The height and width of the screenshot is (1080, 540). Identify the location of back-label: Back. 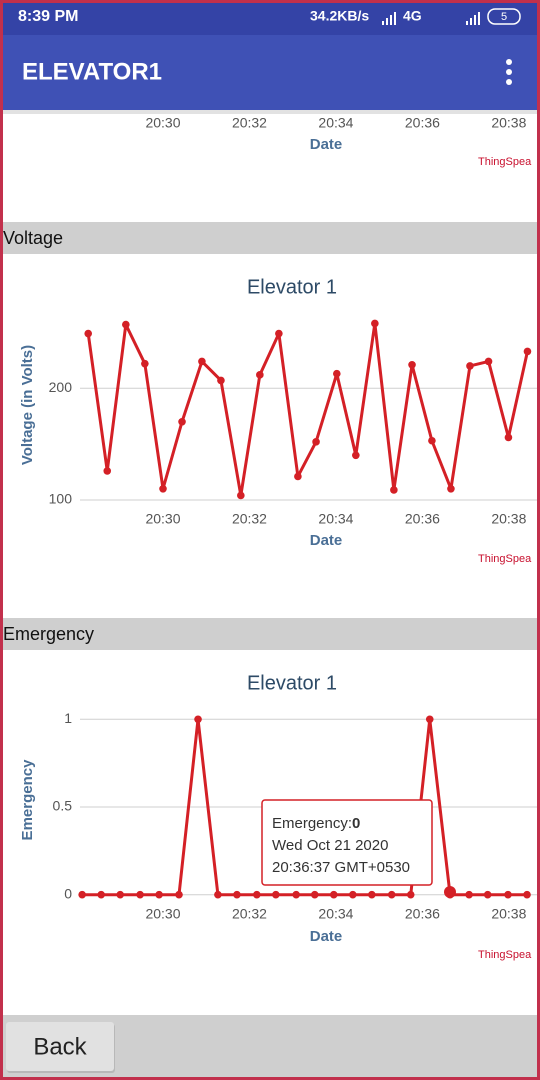
(60, 1046).